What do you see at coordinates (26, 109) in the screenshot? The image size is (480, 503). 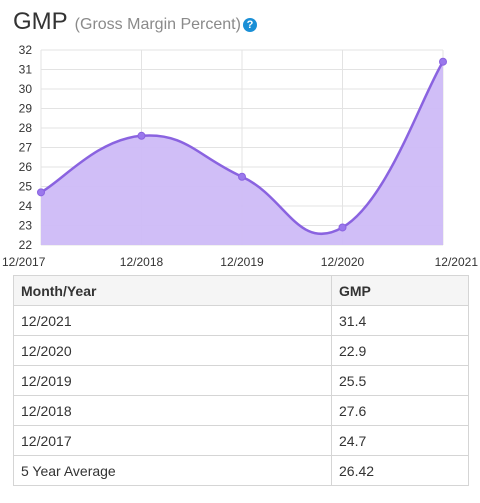 I see `y-tick-label: 29` at bounding box center [26, 109].